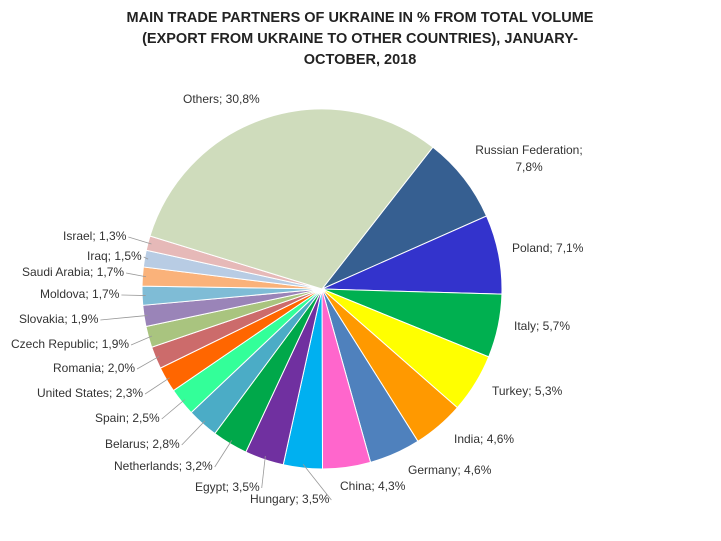 Image resolution: width=721 pixels, height=541 pixels. Describe the element at coordinates (114, 256) in the screenshot. I see `slice-label: Iraq; 1,5%` at that location.